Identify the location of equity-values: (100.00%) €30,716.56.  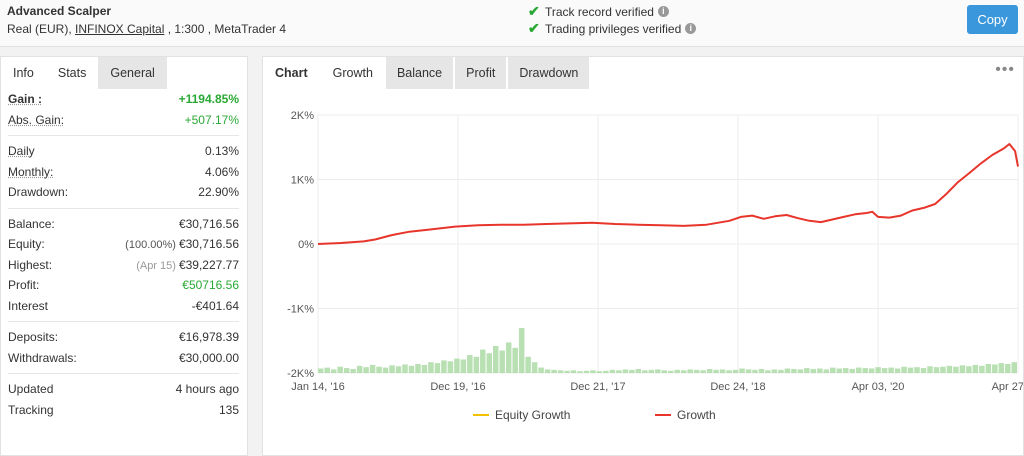
(182, 244).